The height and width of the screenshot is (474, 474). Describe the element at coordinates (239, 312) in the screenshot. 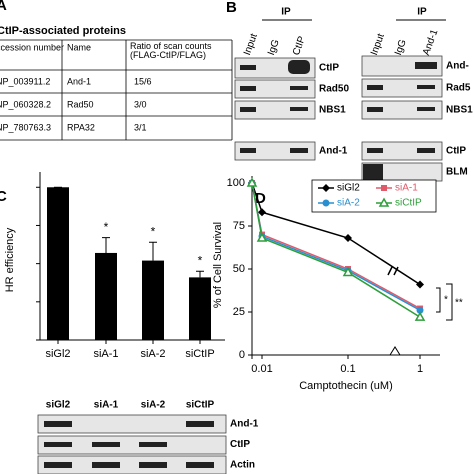

I see `y-tick-label: 25` at that location.